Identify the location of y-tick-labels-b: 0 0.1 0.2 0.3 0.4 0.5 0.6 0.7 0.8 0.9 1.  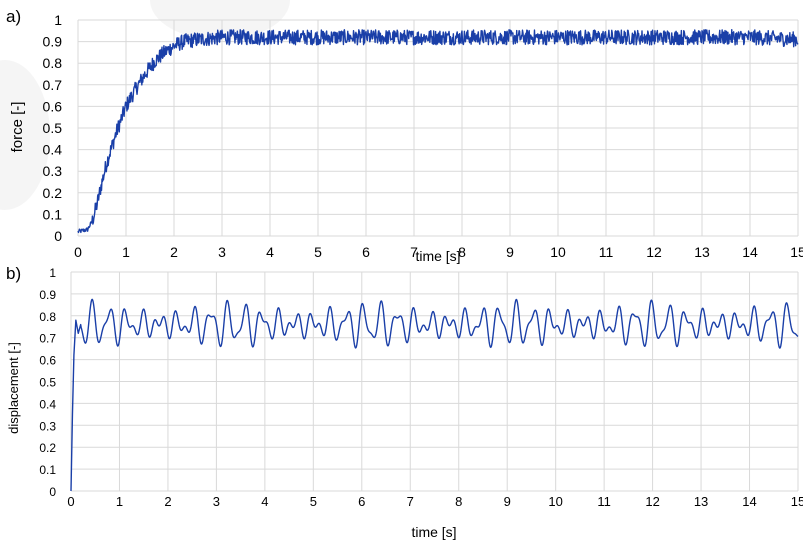
(47, 382).